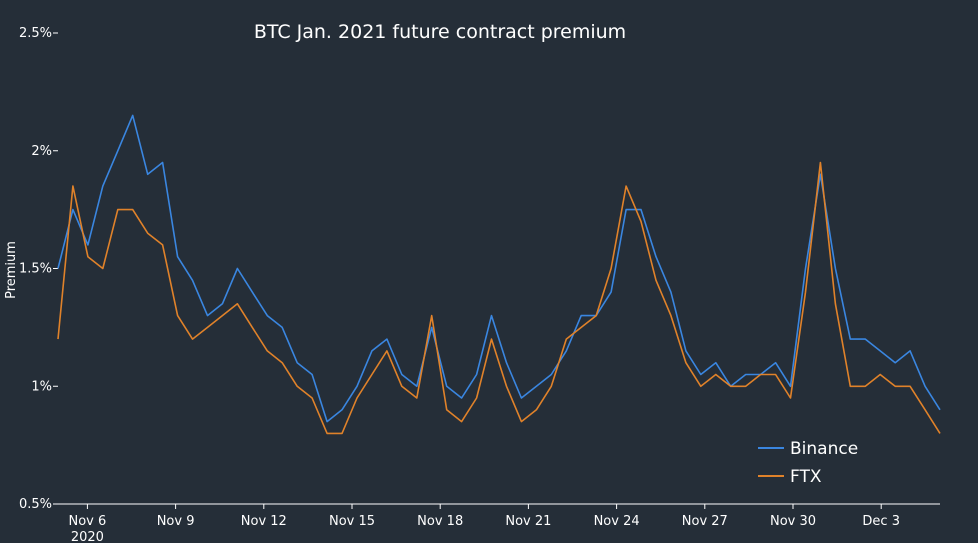 This screenshot has width=978, height=543. What do you see at coordinates (705, 521) in the screenshot?
I see `x-tick-label: Nov 27` at bounding box center [705, 521].